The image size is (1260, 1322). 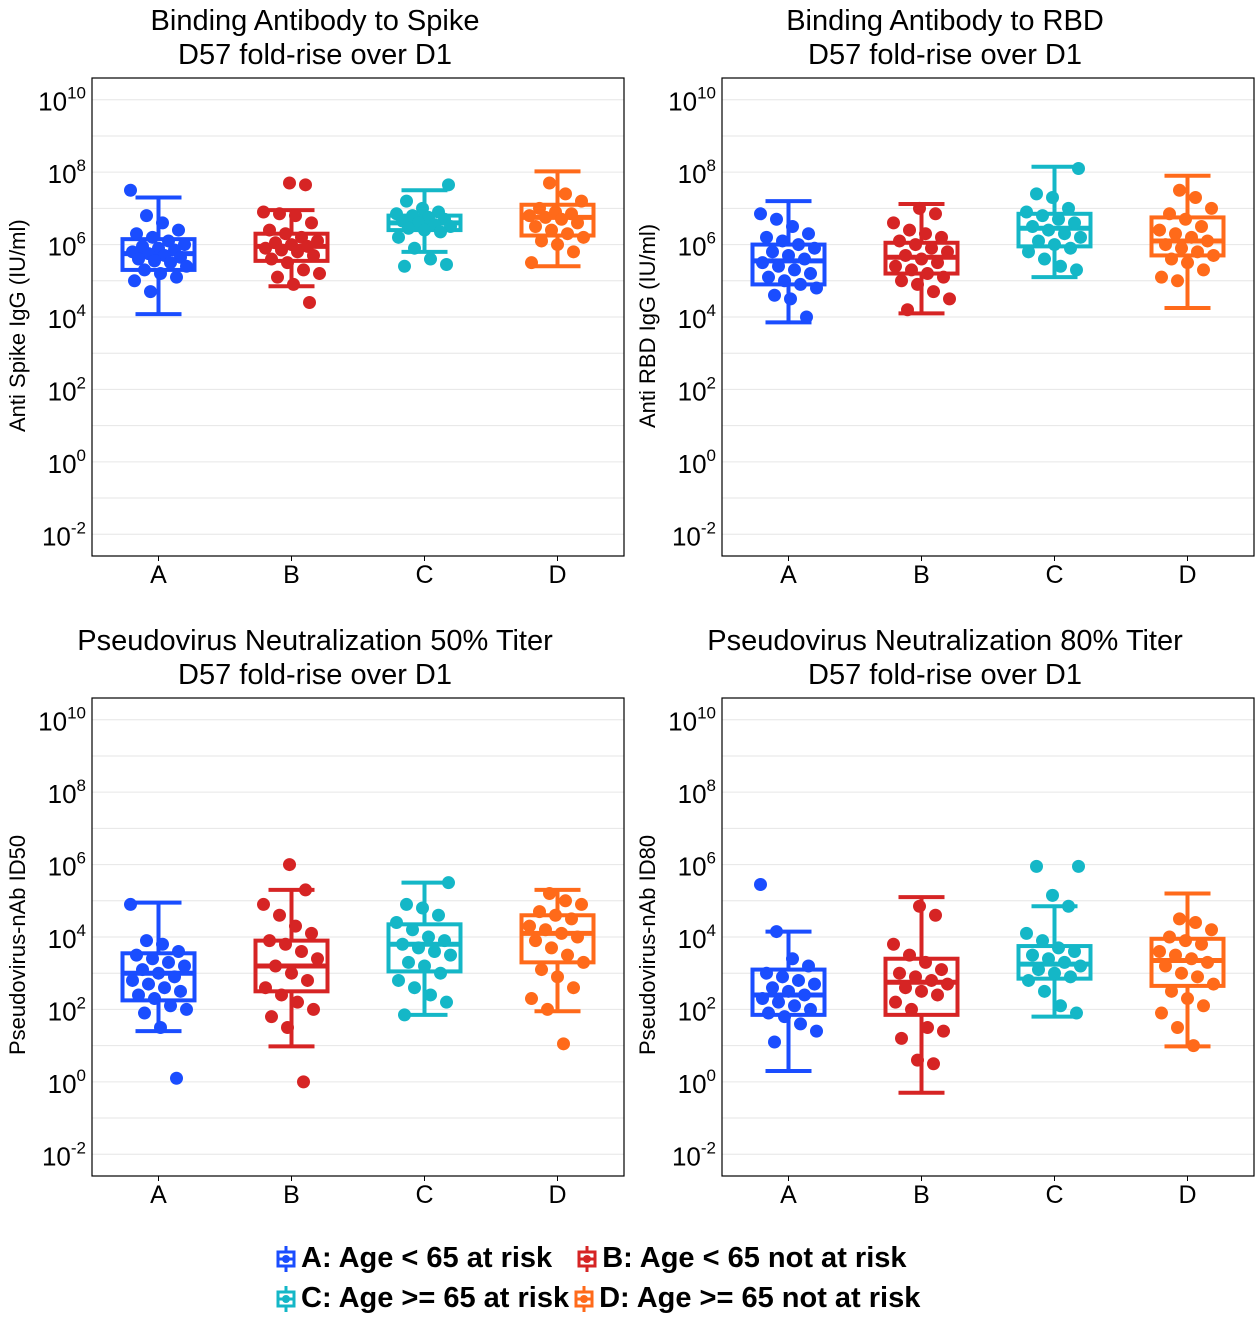 What do you see at coordinates (921, 995) in the screenshot?
I see `box-b` at bounding box center [921, 995].